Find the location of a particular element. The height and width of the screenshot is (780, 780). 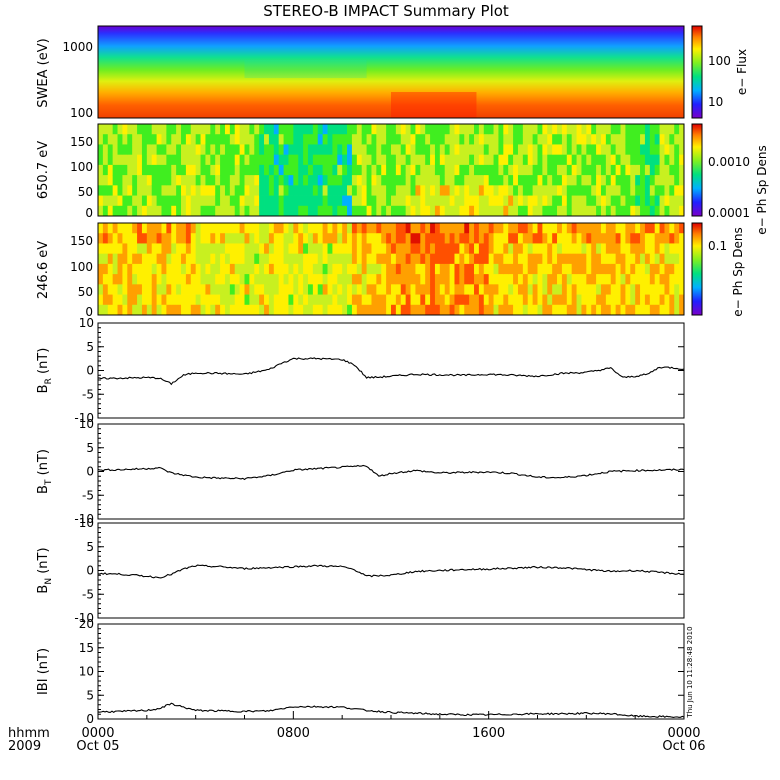

ytick-label: 0 is located at coordinates (90, 472).